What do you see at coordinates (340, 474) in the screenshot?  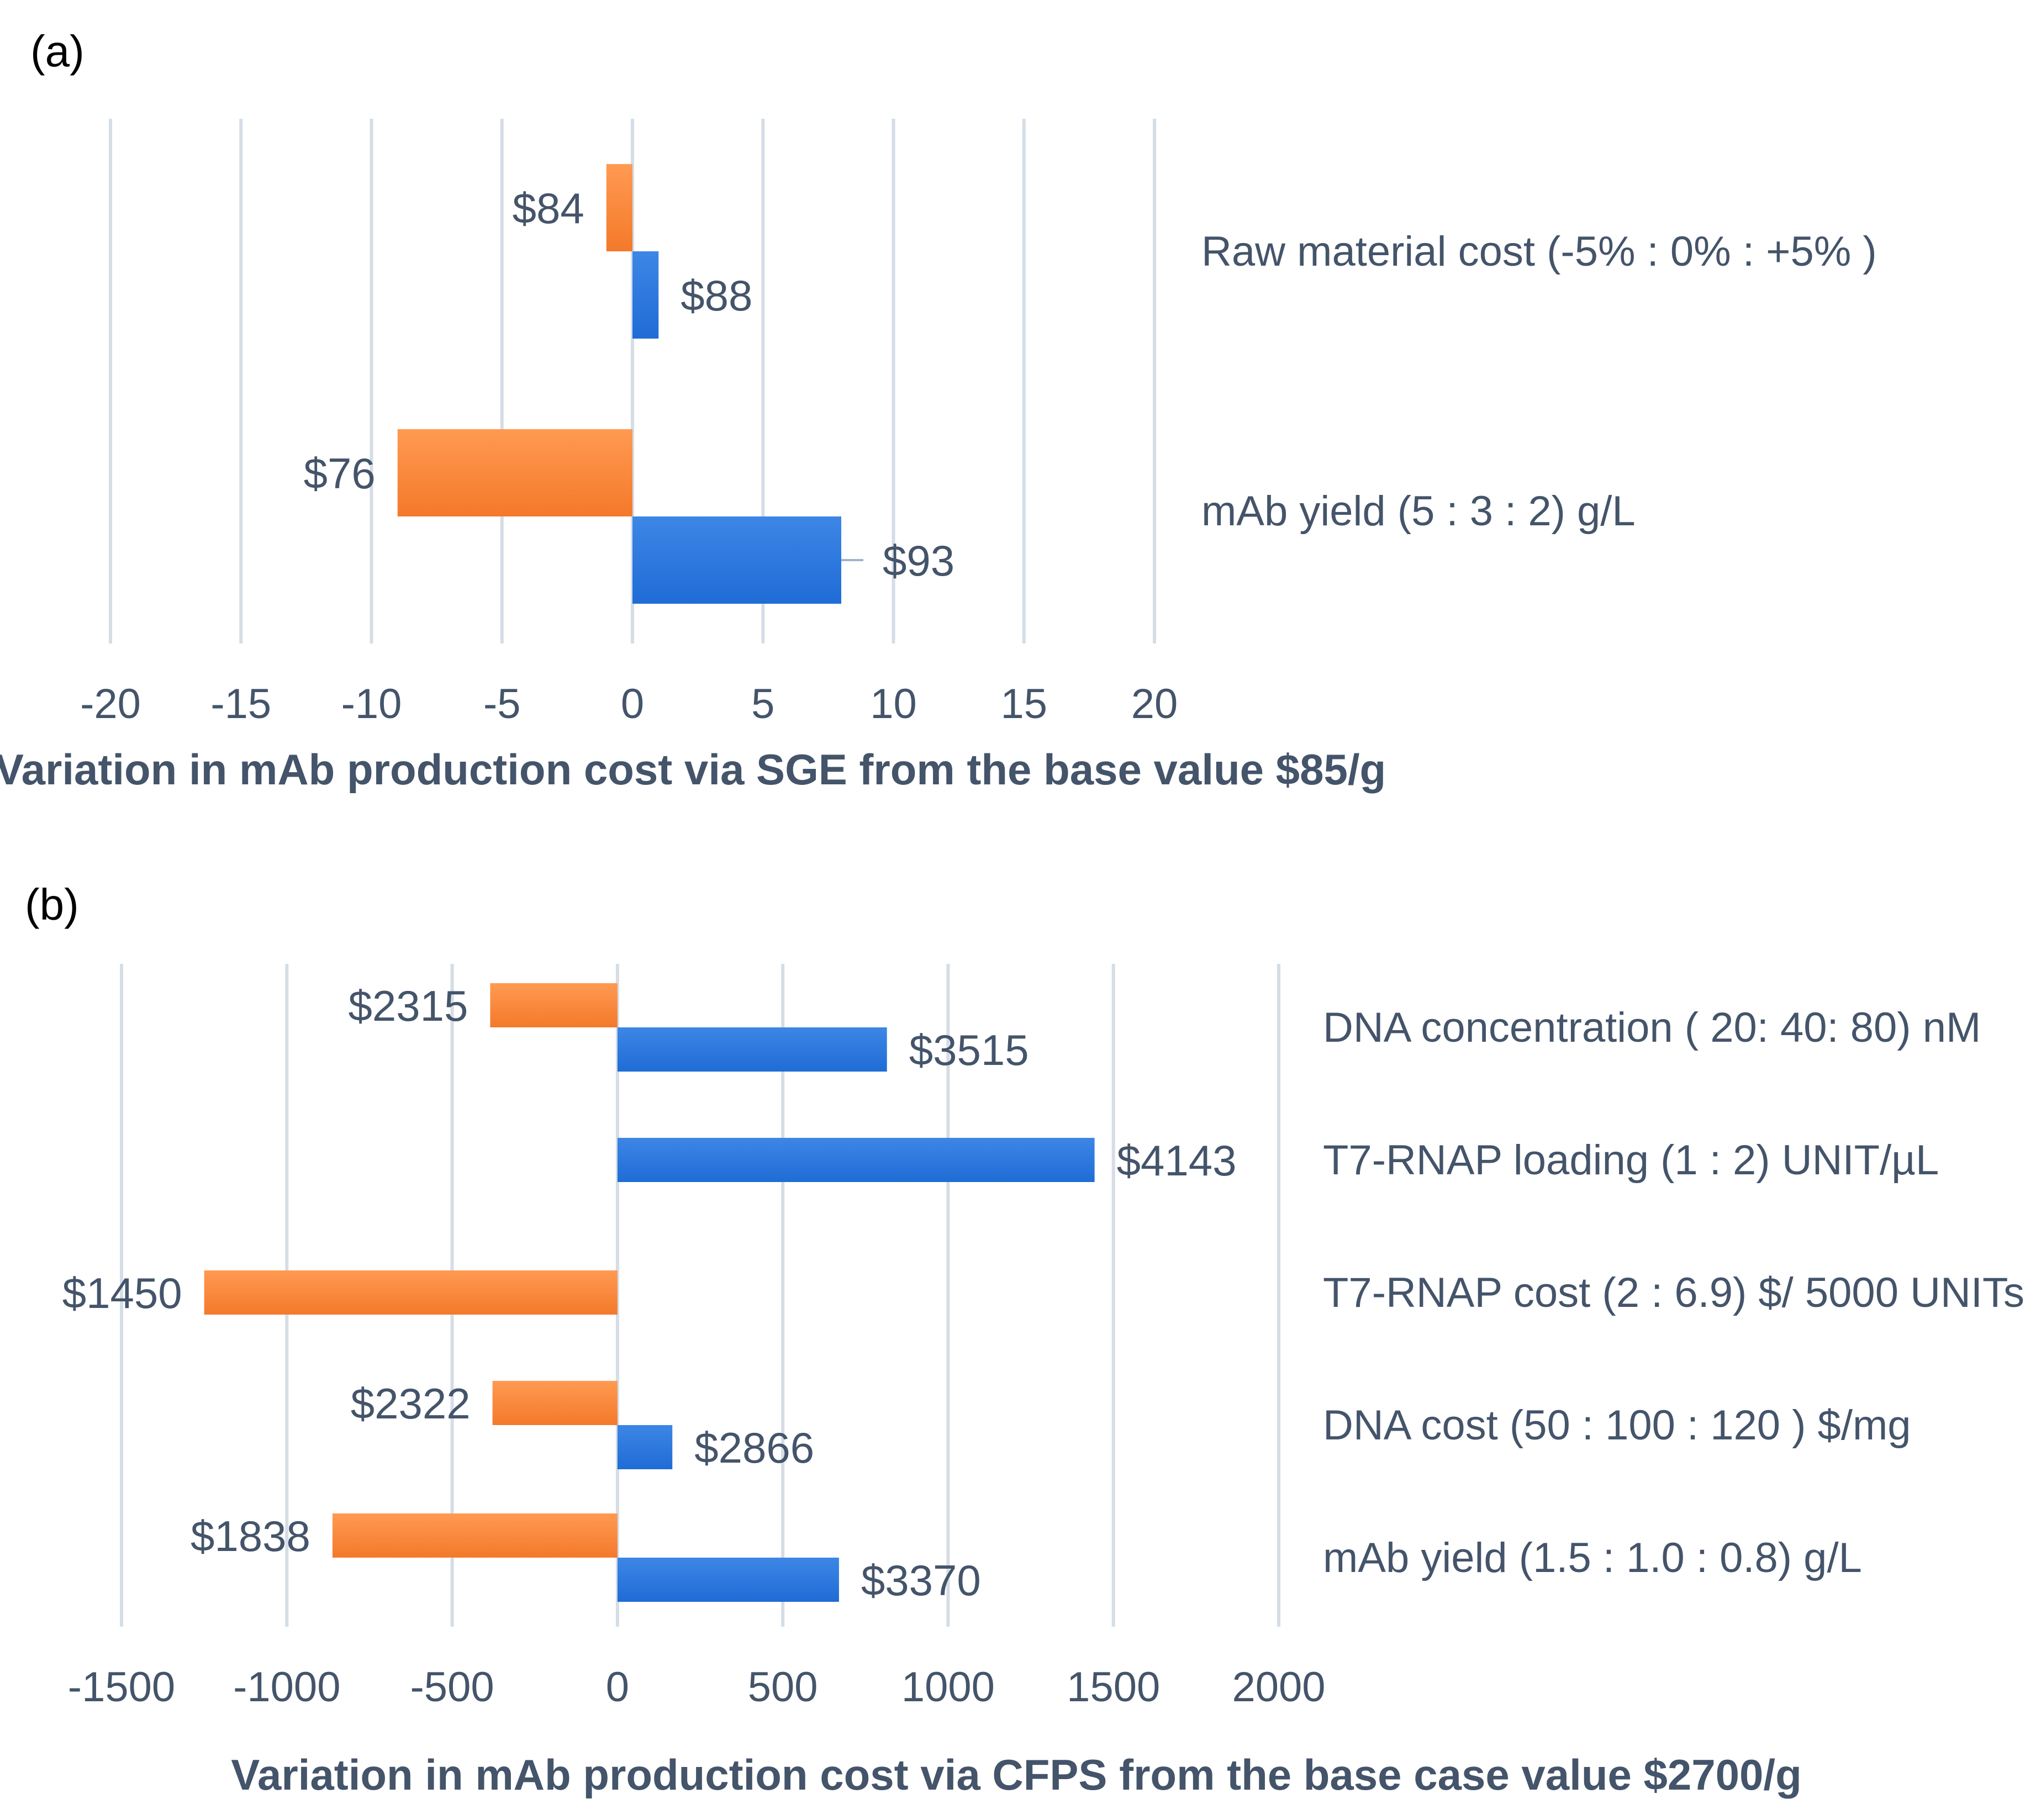 I see `data-label-low-1: $76` at bounding box center [340, 474].